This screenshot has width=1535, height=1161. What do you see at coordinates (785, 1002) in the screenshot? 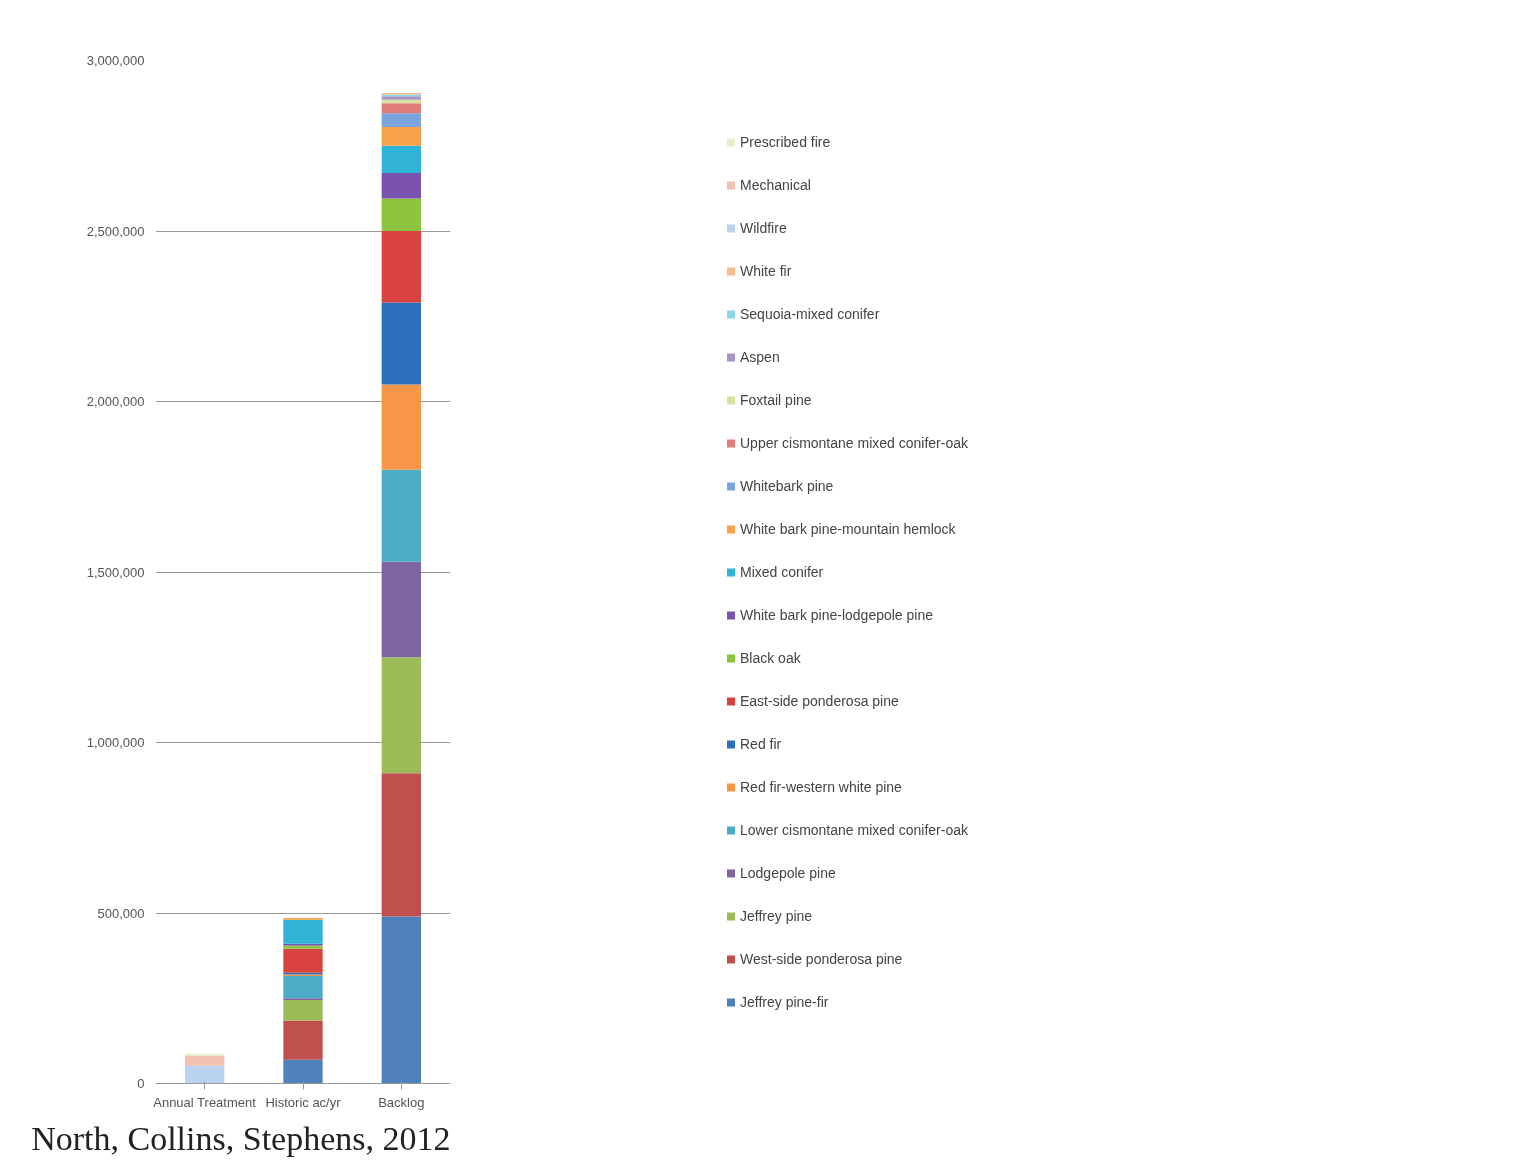
I see `legend-label: Jeffrey pine-fir` at bounding box center [785, 1002].